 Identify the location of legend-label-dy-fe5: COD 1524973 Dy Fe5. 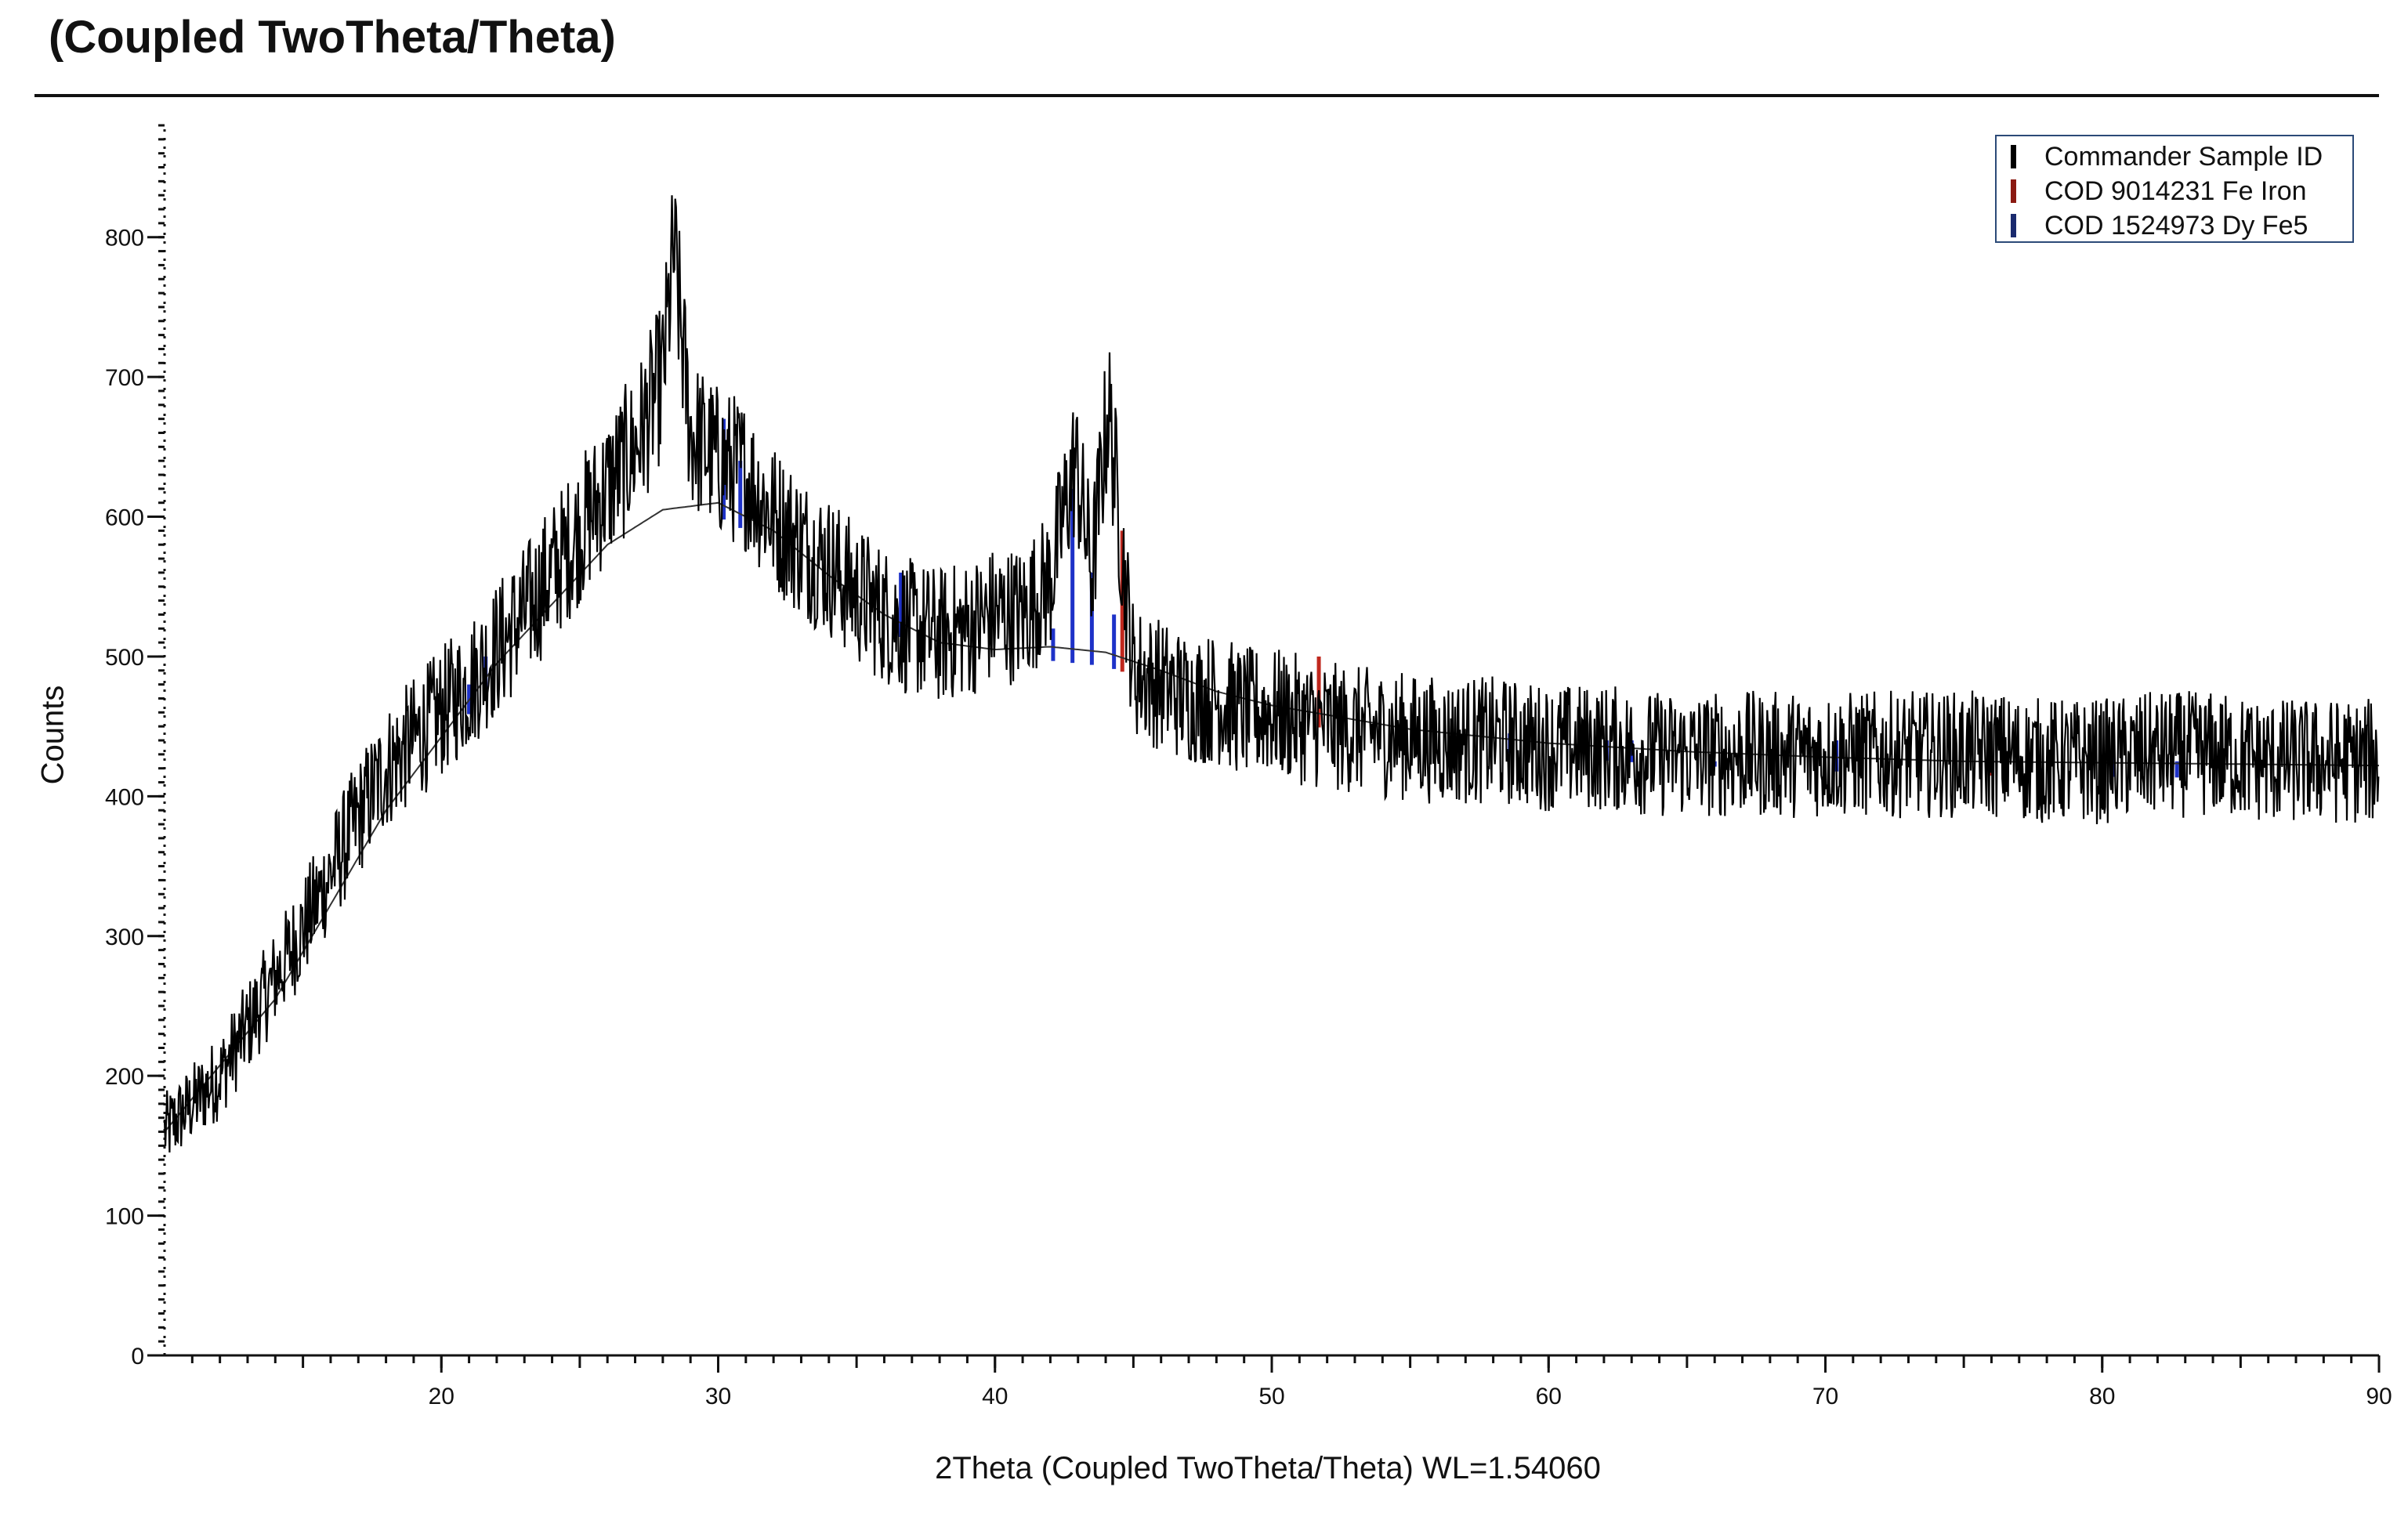
(2176, 225).